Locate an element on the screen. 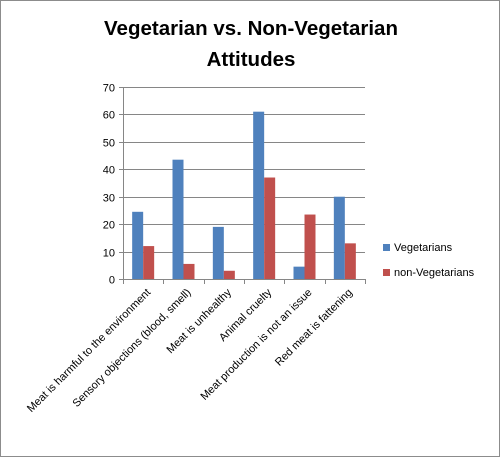 This screenshot has height=457, width=500. y-tick-label: 20 is located at coordinates (109, 226).